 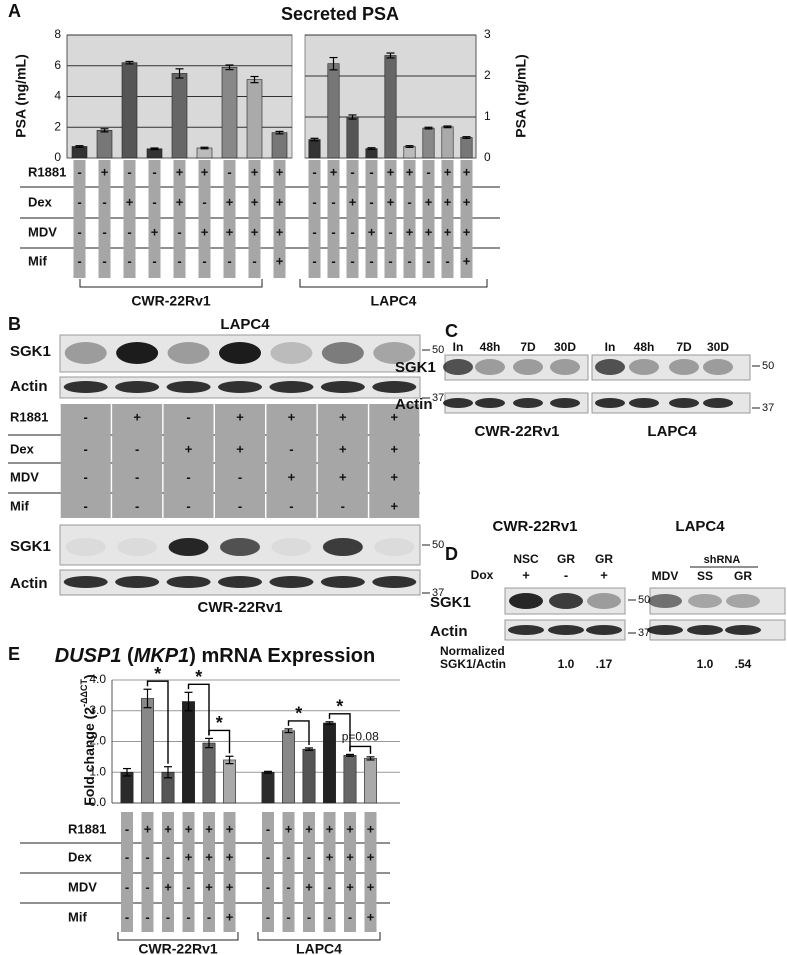 I want to click on y-axis-label: PSA (ng/mL), so click(x=521, y=95).